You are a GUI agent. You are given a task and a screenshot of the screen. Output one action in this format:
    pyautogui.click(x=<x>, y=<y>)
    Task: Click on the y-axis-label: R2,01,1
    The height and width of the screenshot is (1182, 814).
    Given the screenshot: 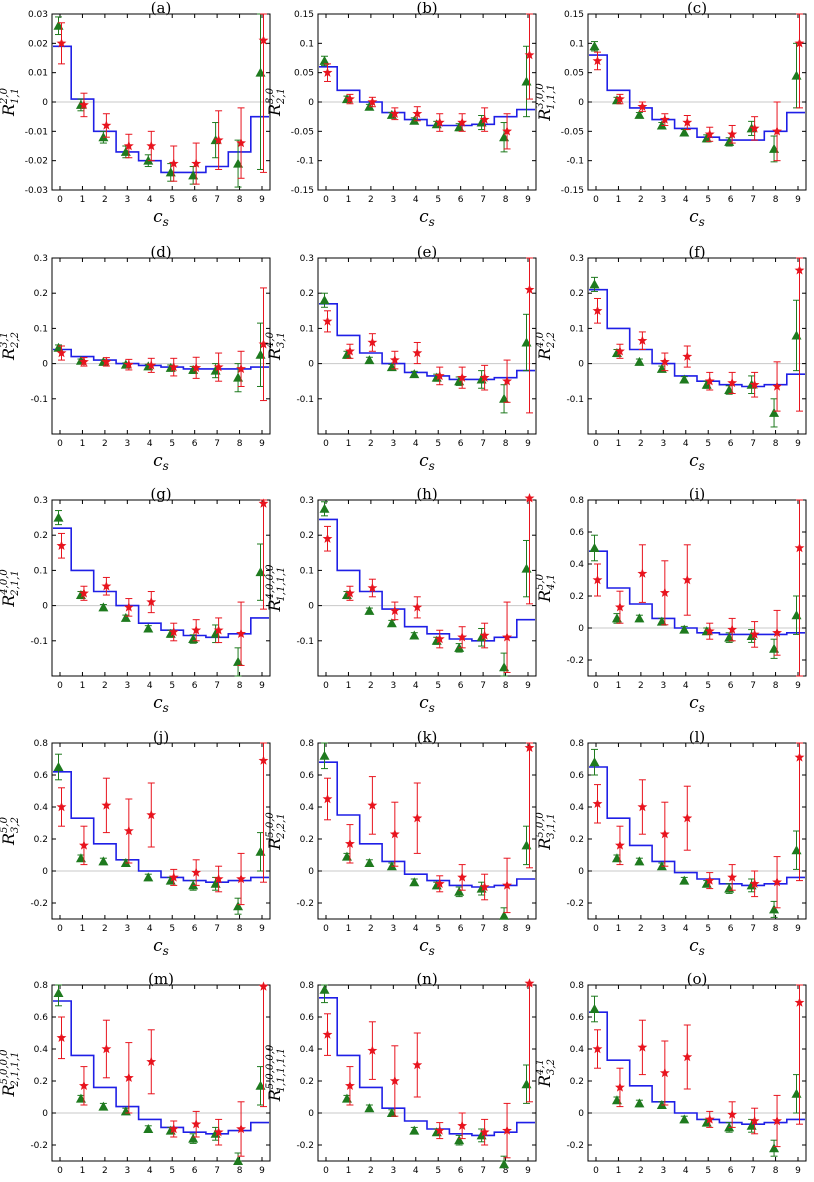 What is the action you would take?
    pyautogui.click(x=10, y=102)
    